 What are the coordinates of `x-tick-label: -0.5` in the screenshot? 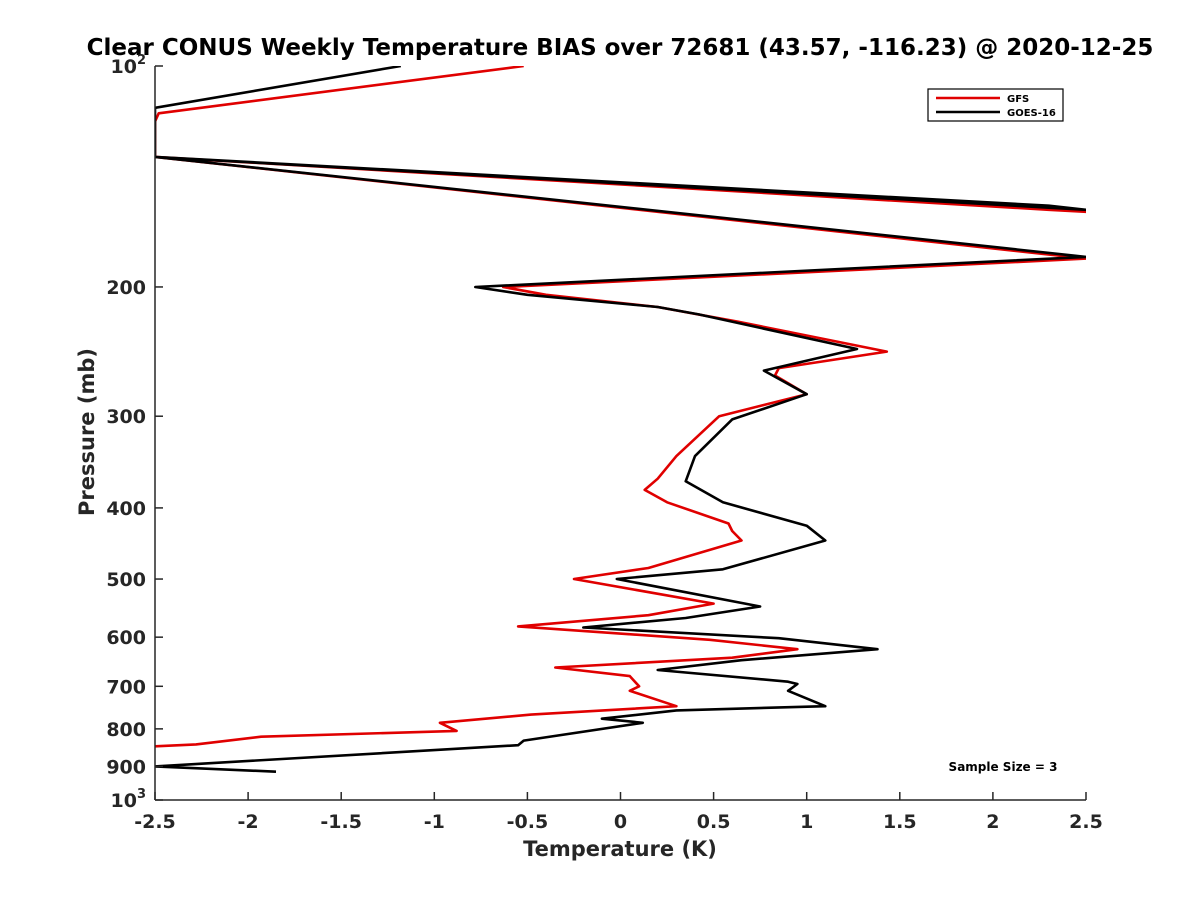 It's located at (528, 822).